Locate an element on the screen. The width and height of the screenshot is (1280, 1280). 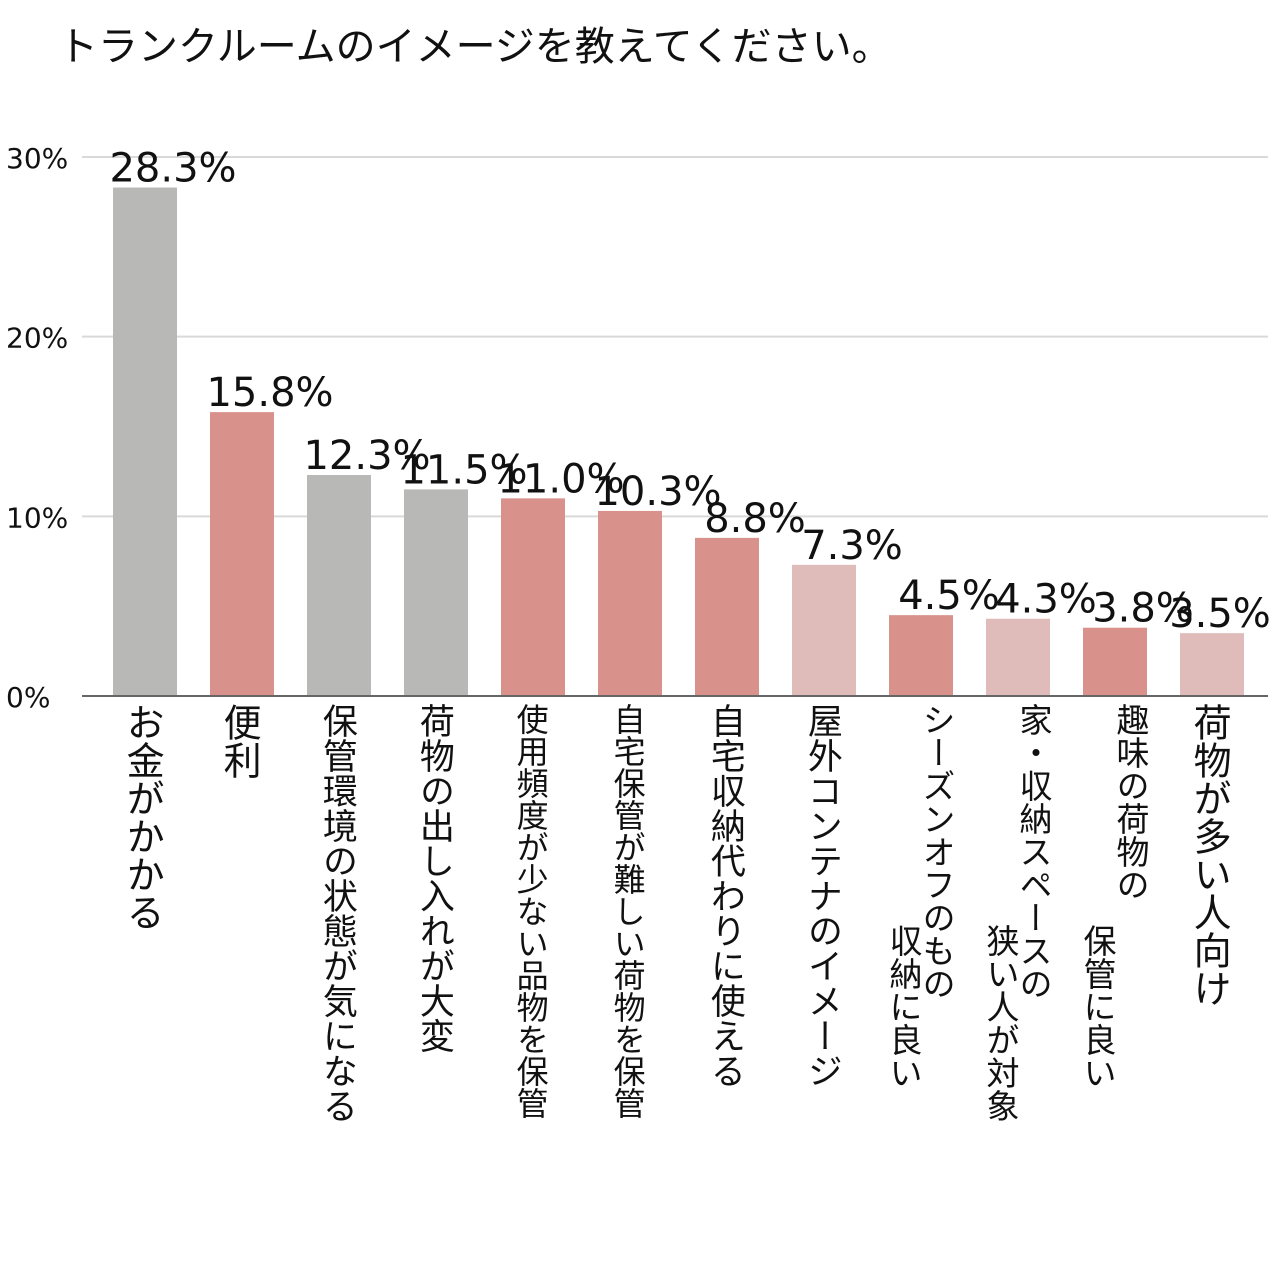
category-label: 屋外コンテナのイメージ is located at coordinates (821, 895).